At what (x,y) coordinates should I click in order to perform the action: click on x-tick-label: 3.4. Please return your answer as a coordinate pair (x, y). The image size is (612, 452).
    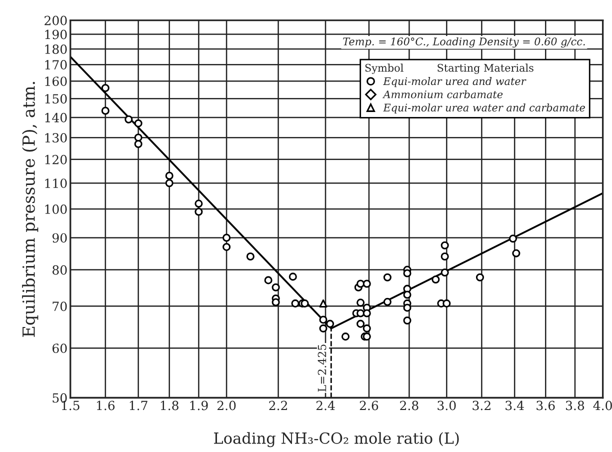
    Looking at the image, I should click on (515, 405).